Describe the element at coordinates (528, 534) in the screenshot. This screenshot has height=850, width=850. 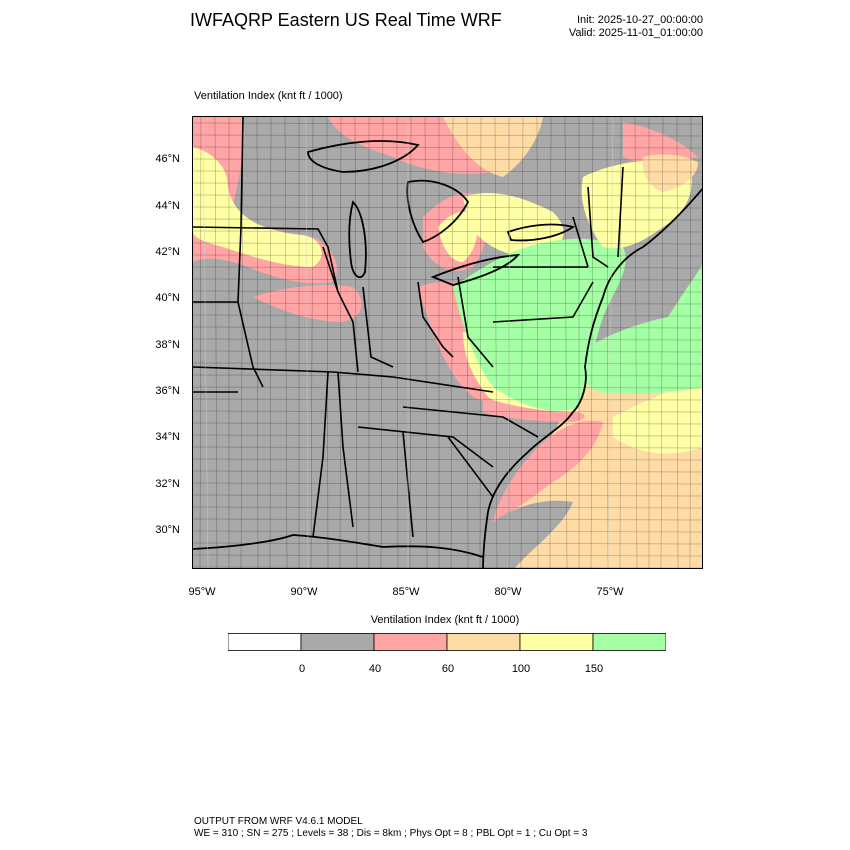
I see `ocean-zone-gray` at that location.